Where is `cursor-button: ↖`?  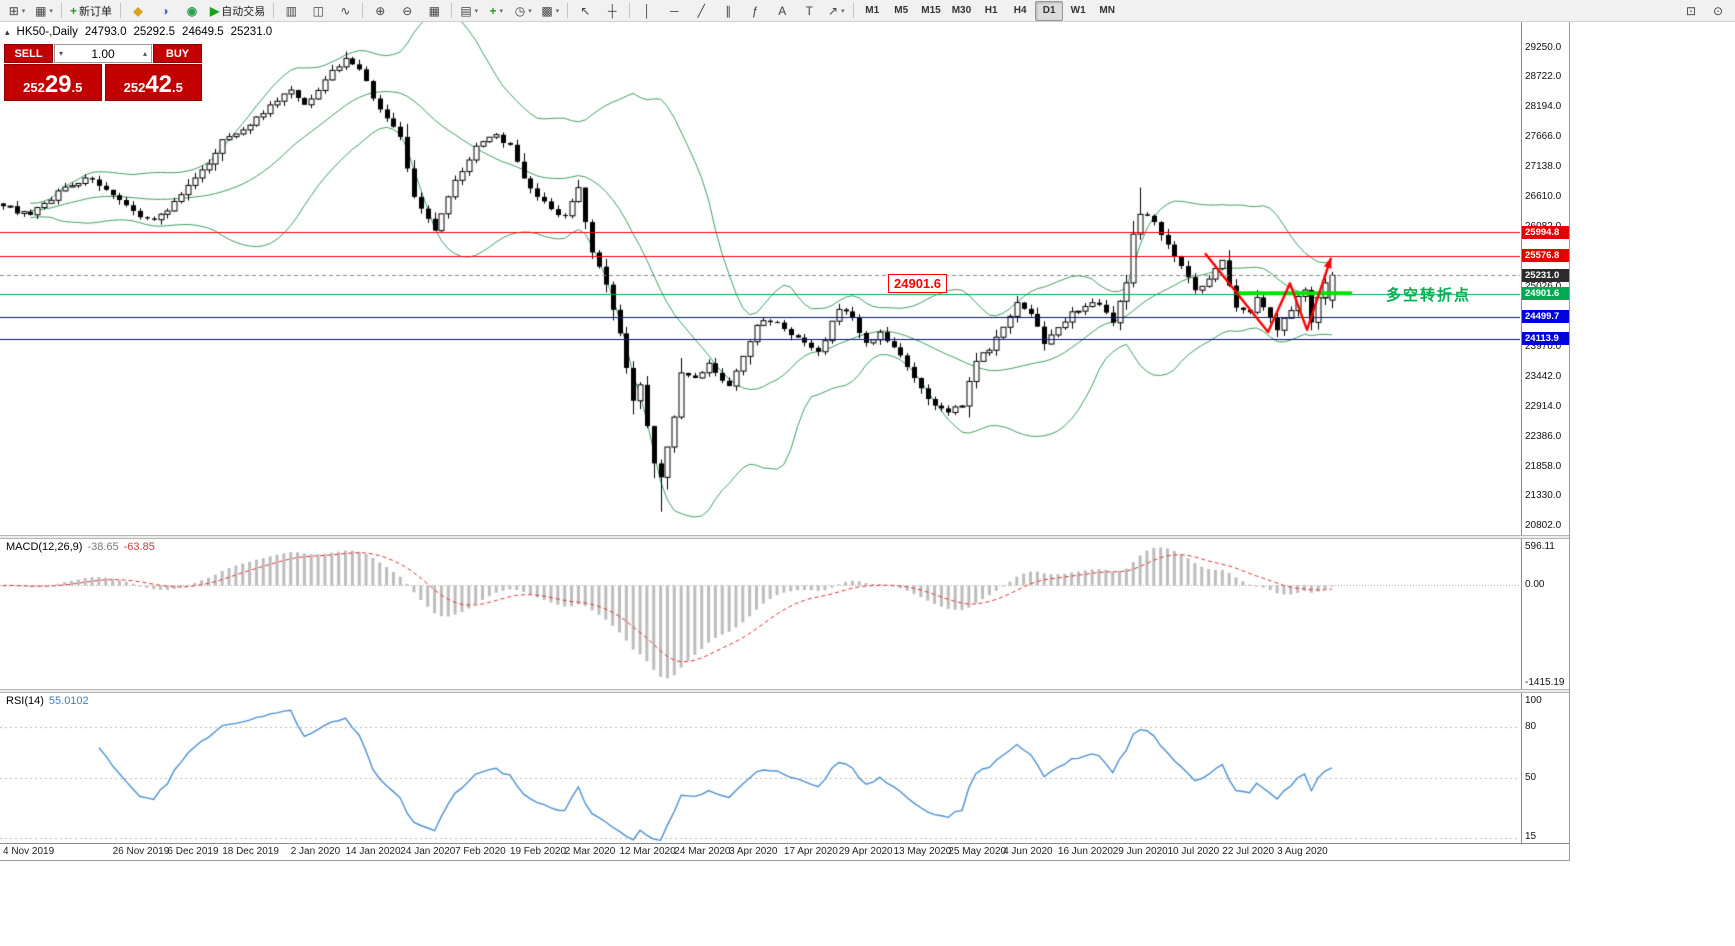
cursor-button: ↖ is located at coordinates (585, 11).